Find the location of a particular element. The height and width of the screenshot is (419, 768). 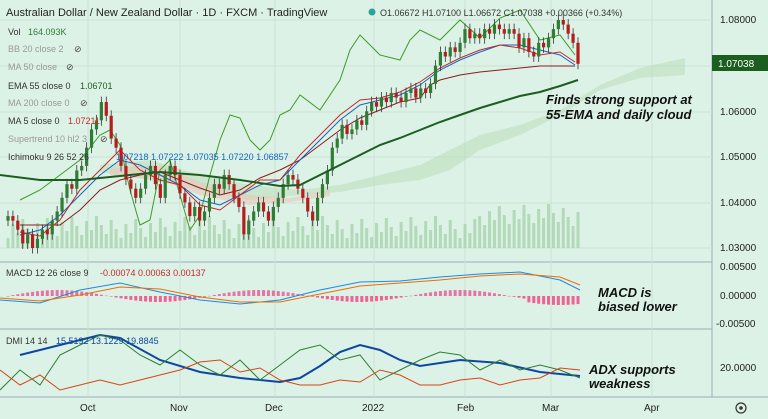

annotation-price-line1: Finds strong support at is located at coordinates (619, 99).